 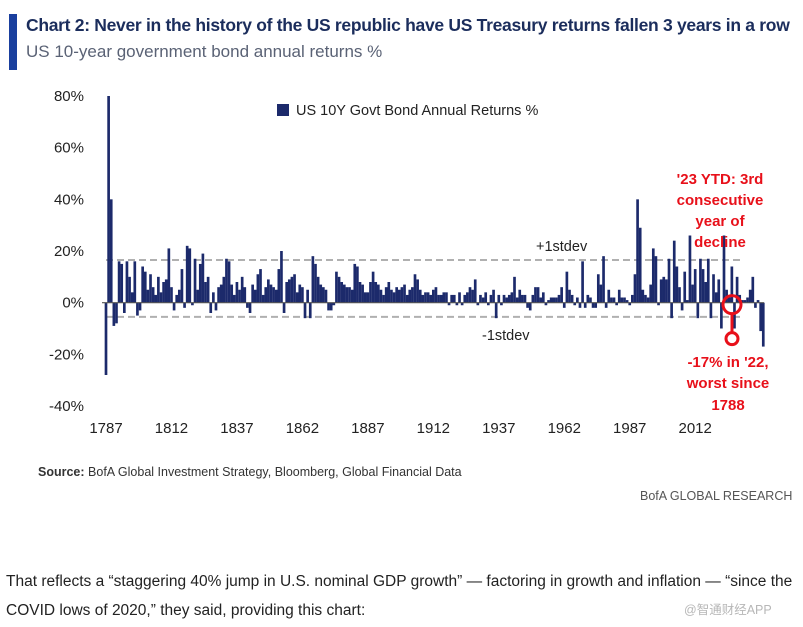 I want to click on legend-swatch, so click(x=283, y=110).